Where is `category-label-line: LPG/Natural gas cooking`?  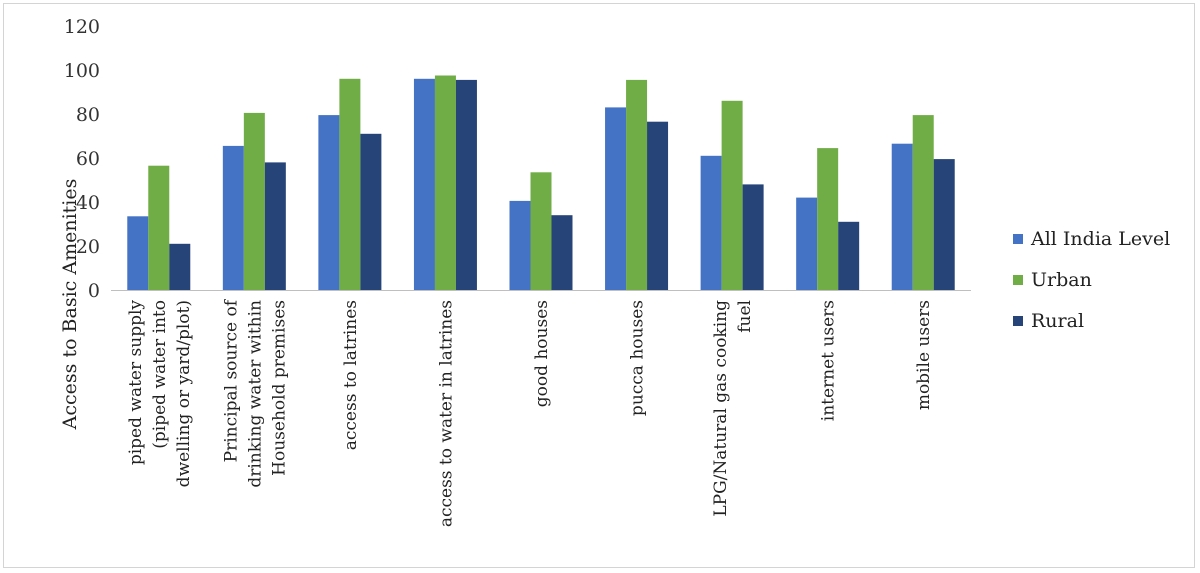 category-label-line: LPG/Natural gas cooking is located at coordinates (721, 408).